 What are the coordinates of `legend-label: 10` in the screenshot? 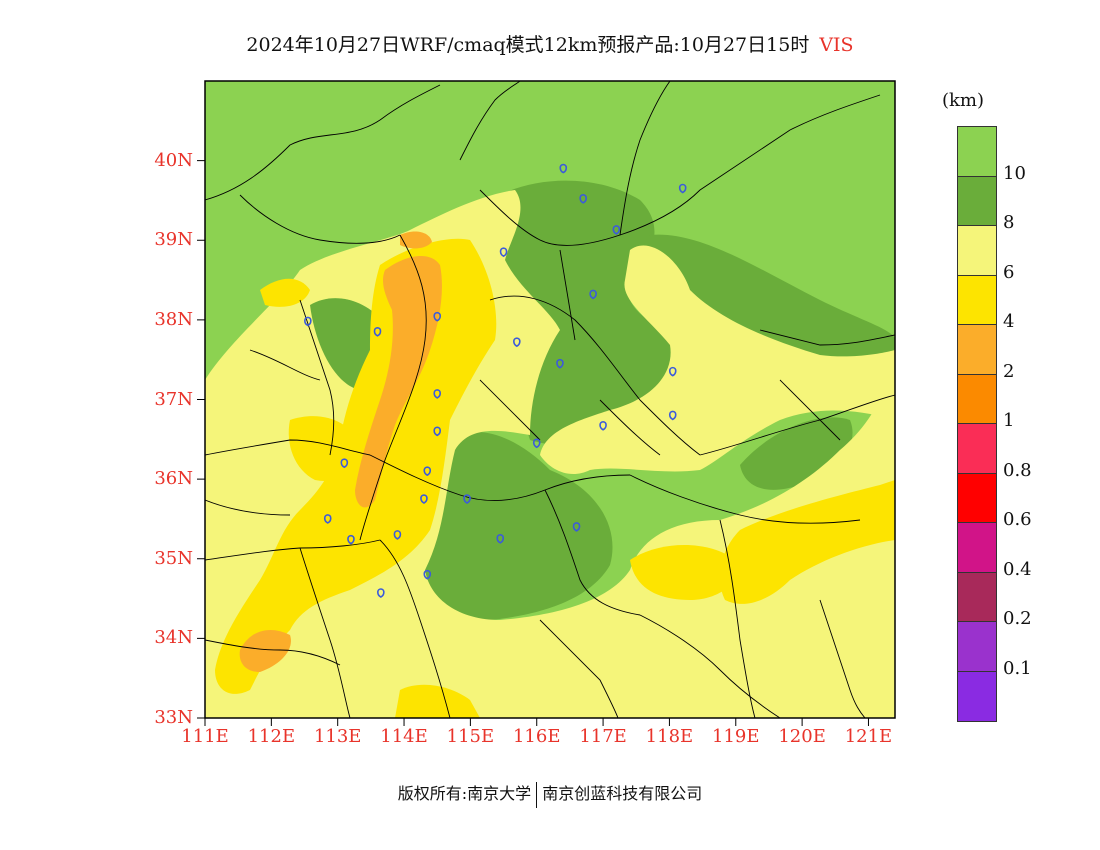 It's located at (1014, 173).